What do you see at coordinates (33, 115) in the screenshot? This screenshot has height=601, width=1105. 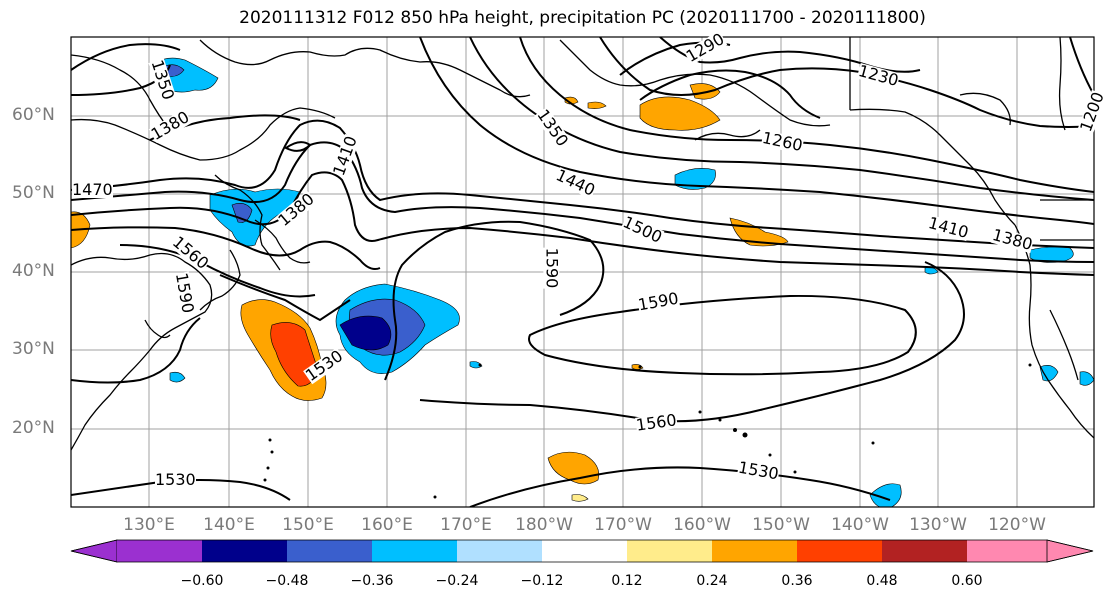 I see `lat-label: 60°N` at bounding box center [33, 115].